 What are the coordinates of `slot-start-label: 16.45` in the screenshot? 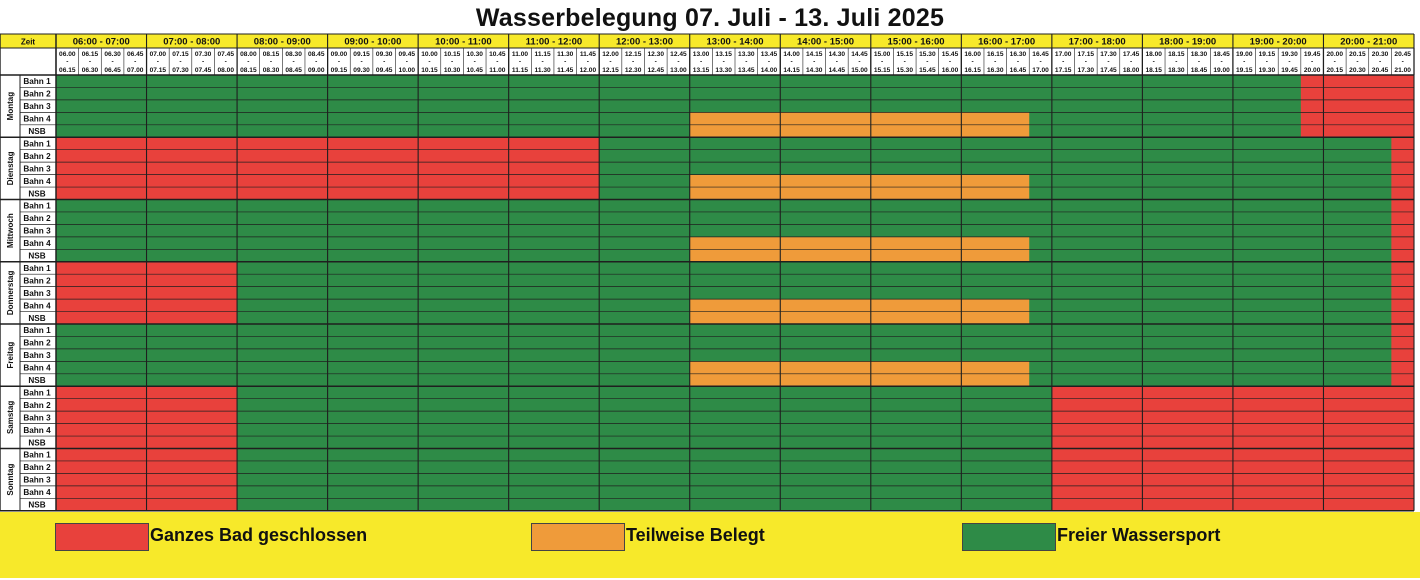 It's located at (1040, 54).